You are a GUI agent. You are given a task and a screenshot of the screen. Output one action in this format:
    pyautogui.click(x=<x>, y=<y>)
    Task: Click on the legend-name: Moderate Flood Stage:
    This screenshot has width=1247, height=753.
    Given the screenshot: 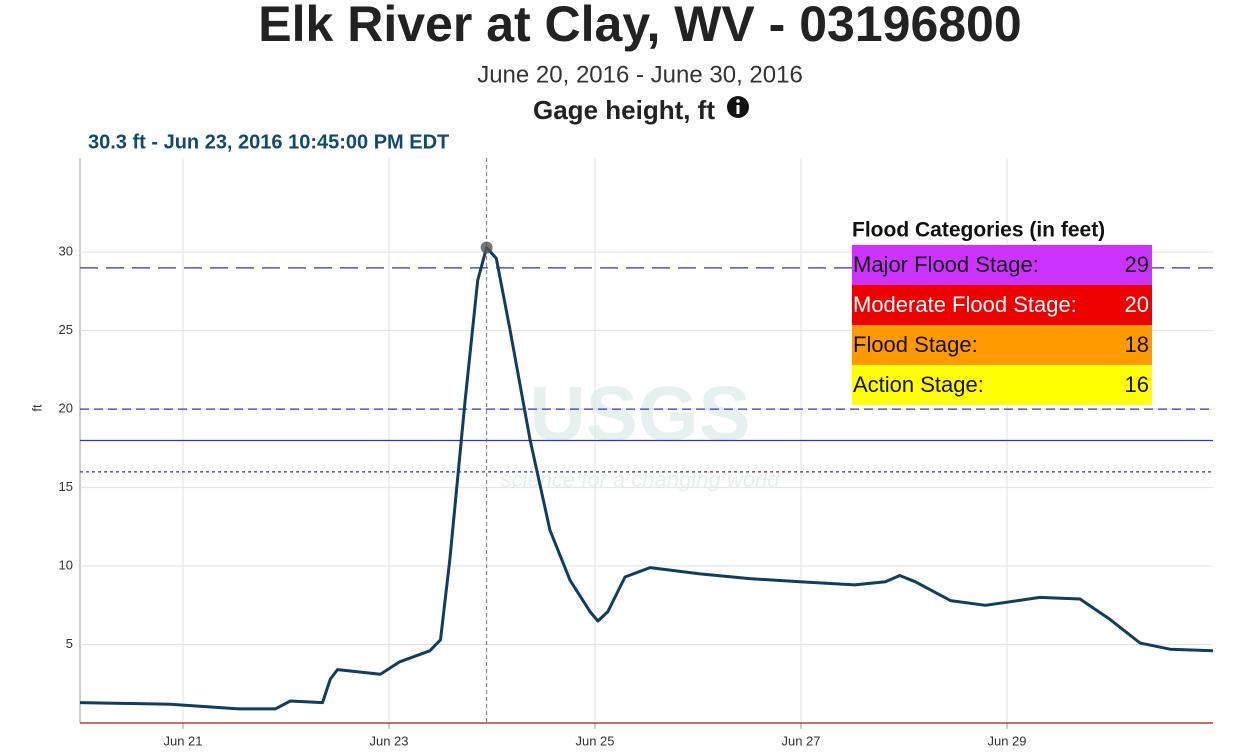 What is the action you would take?
    pyautogui.click(x=965, y=304)
    